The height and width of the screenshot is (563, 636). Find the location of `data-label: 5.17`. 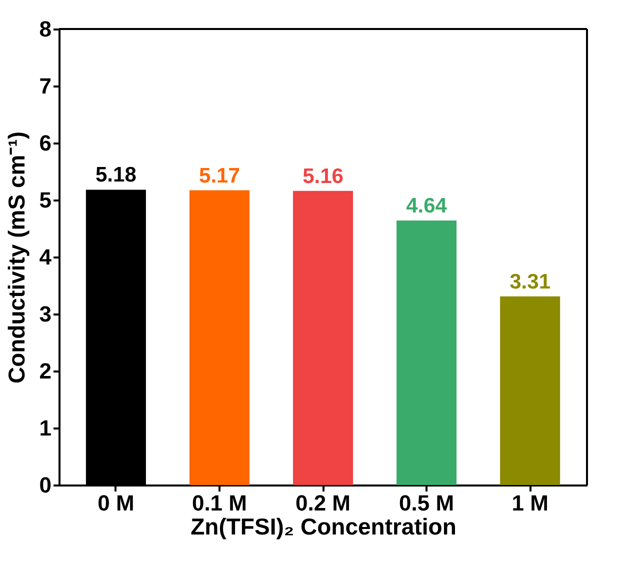

data-label: 5.17 is located at coordinates (219, 176).